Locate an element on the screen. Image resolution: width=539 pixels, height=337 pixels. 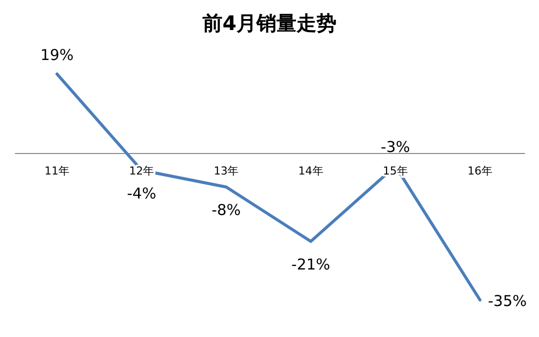
data-label: -3% is located at coordinates (395, 147).